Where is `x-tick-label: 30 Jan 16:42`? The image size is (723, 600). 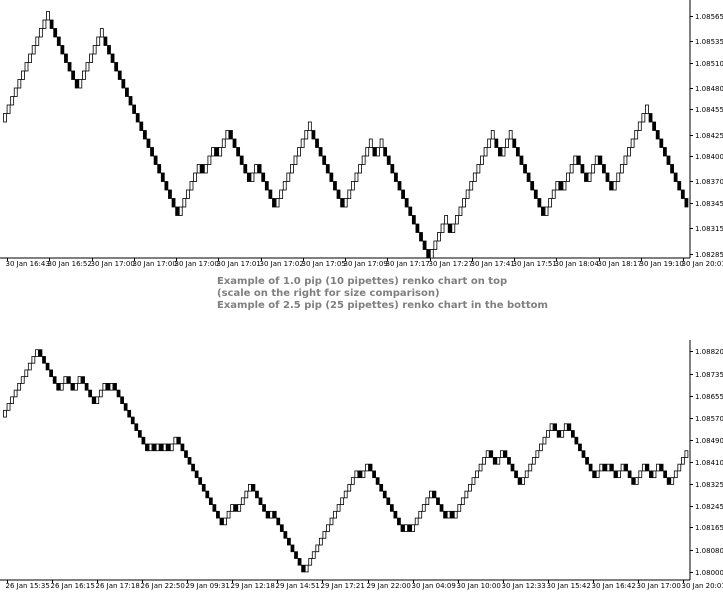
x-tick-label: 30 Jan 16:42 is located at coordinates (614, 586).